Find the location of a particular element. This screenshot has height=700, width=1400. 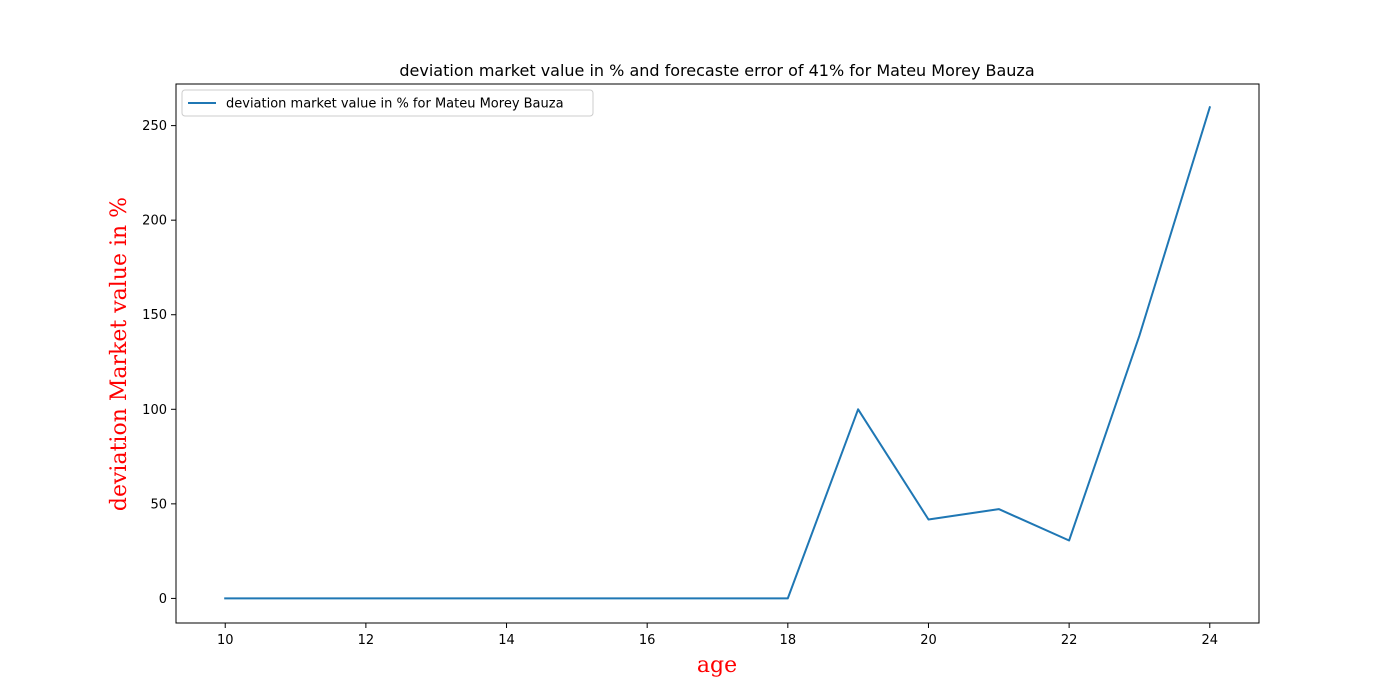

y-tick-label: 100 is located at coordinates (154, 410).